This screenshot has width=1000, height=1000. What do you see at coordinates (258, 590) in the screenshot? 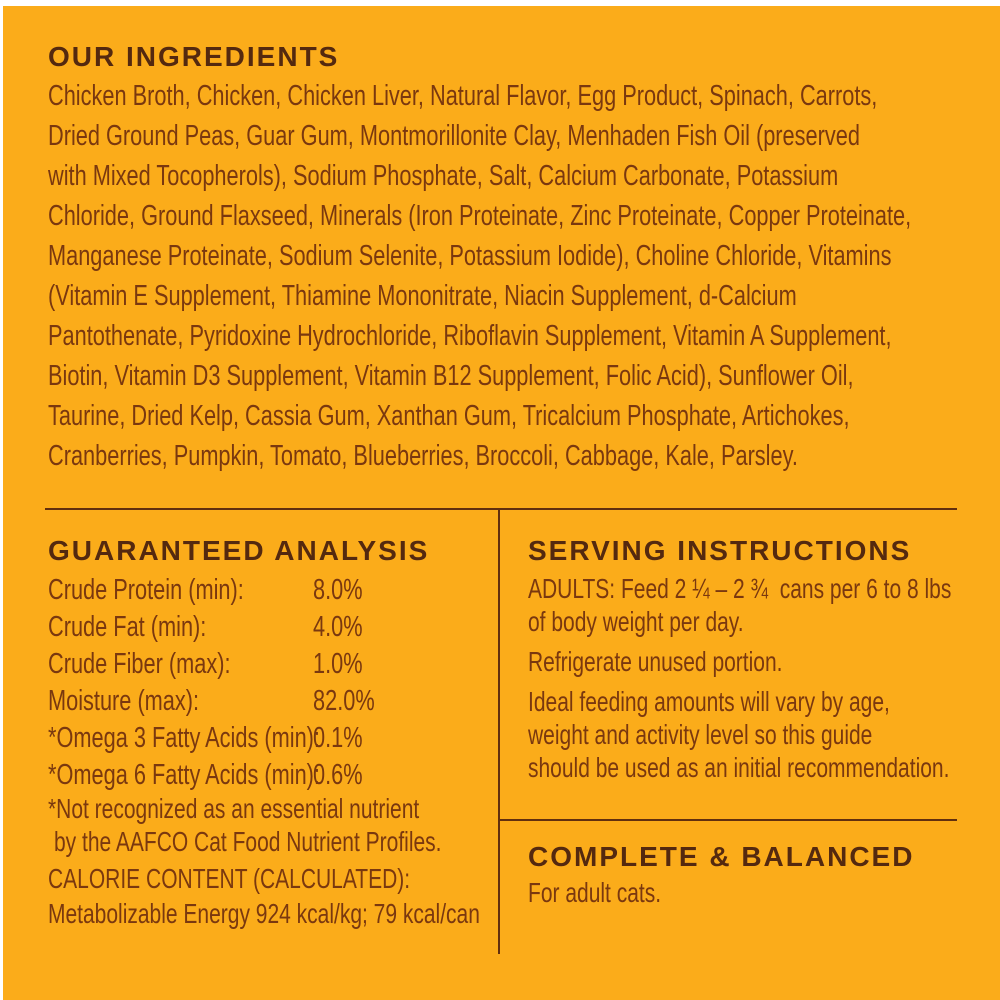
I see `analysis-row: Crude Protein (min): 8.0%` at bounding box center [258, 590].